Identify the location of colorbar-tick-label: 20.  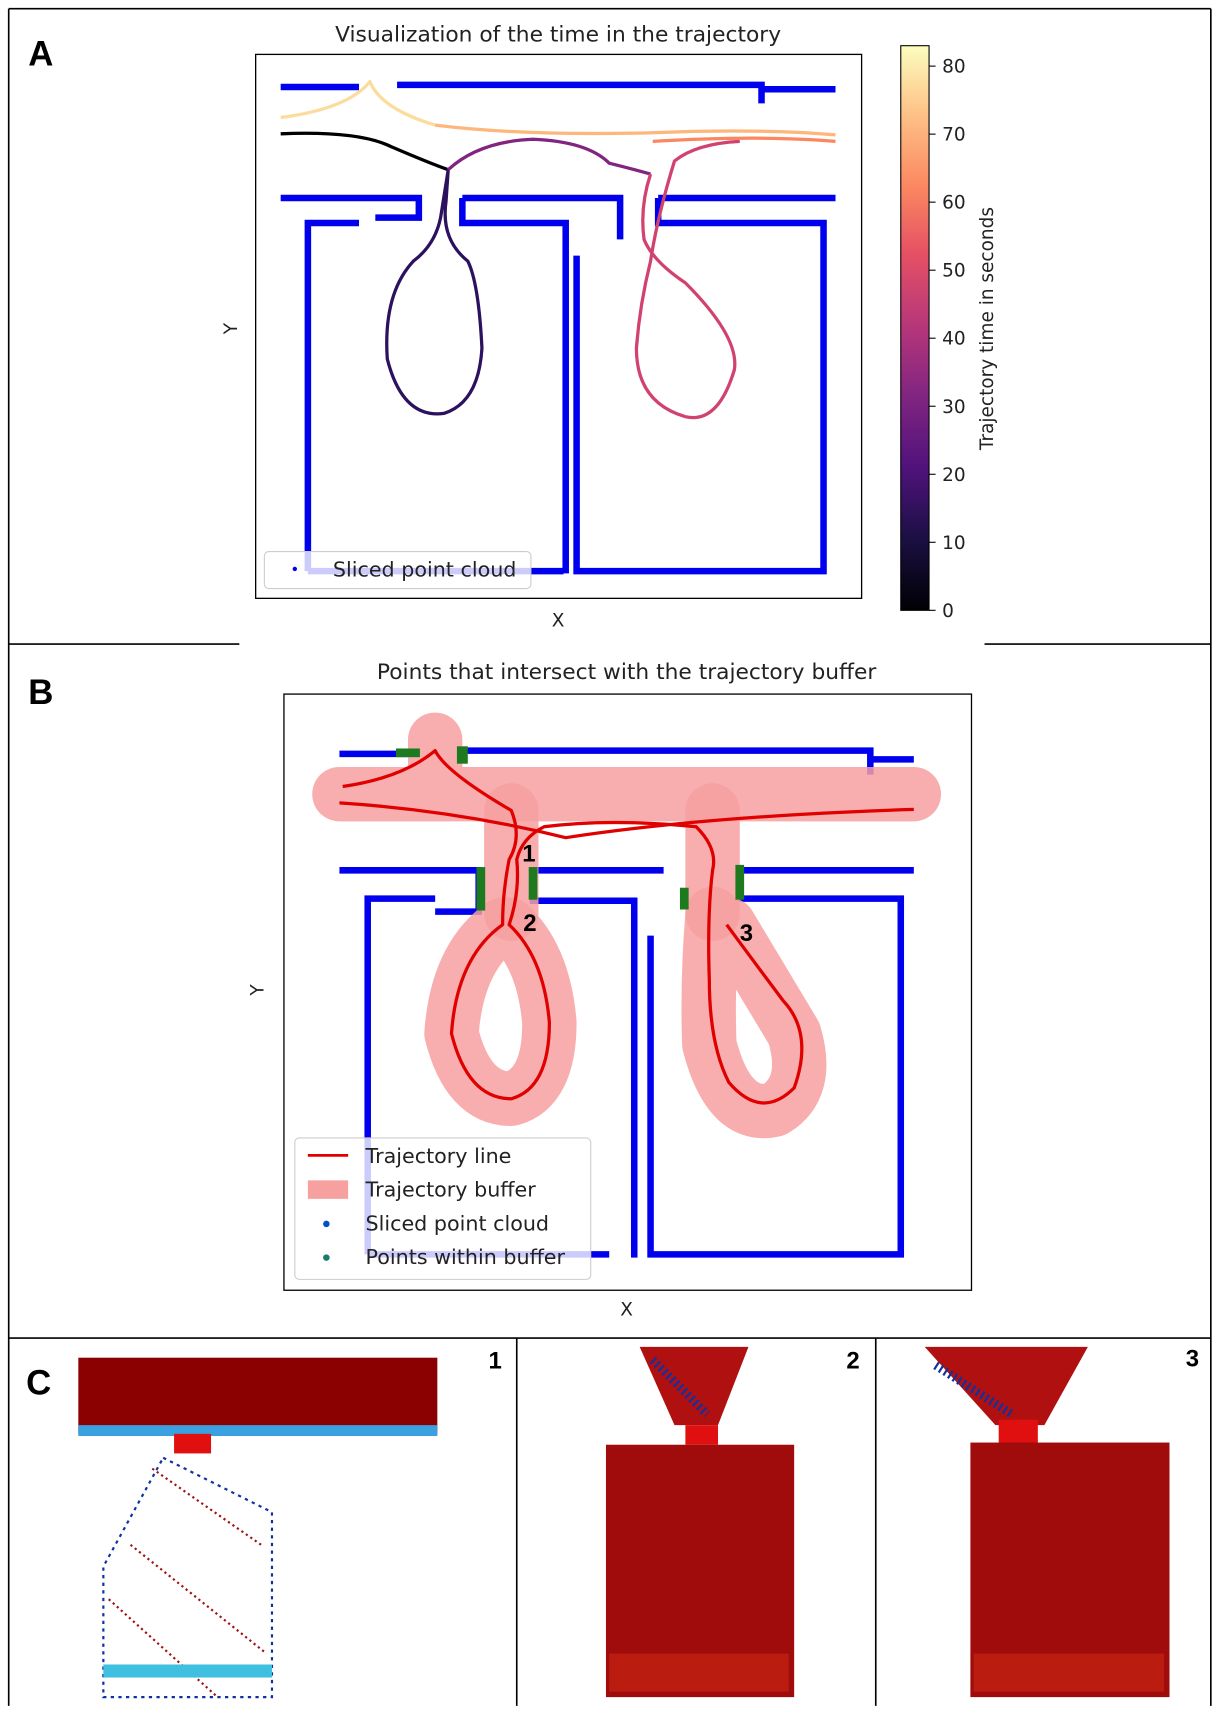
(954, 475).